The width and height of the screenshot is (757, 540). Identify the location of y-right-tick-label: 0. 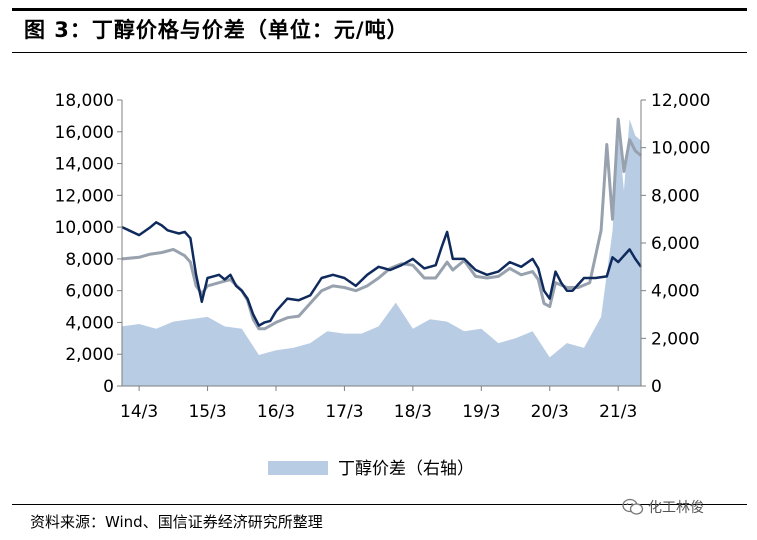
(656, 387).